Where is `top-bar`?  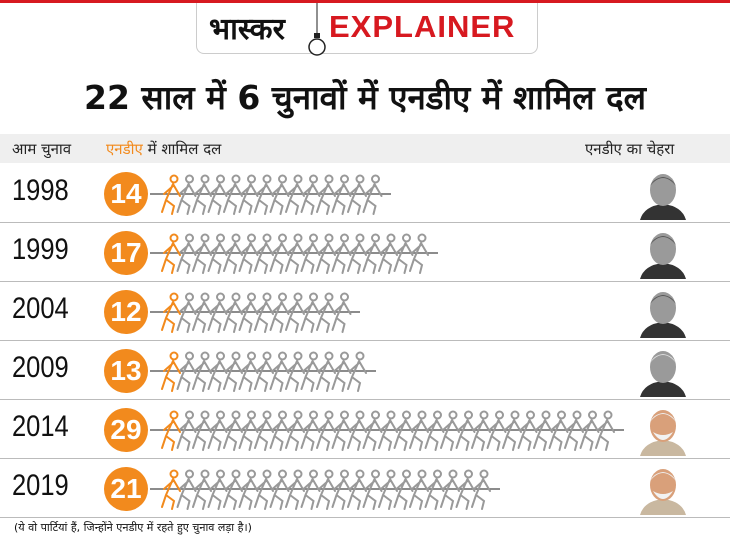 top-bar is located at coordinates (365, 1).